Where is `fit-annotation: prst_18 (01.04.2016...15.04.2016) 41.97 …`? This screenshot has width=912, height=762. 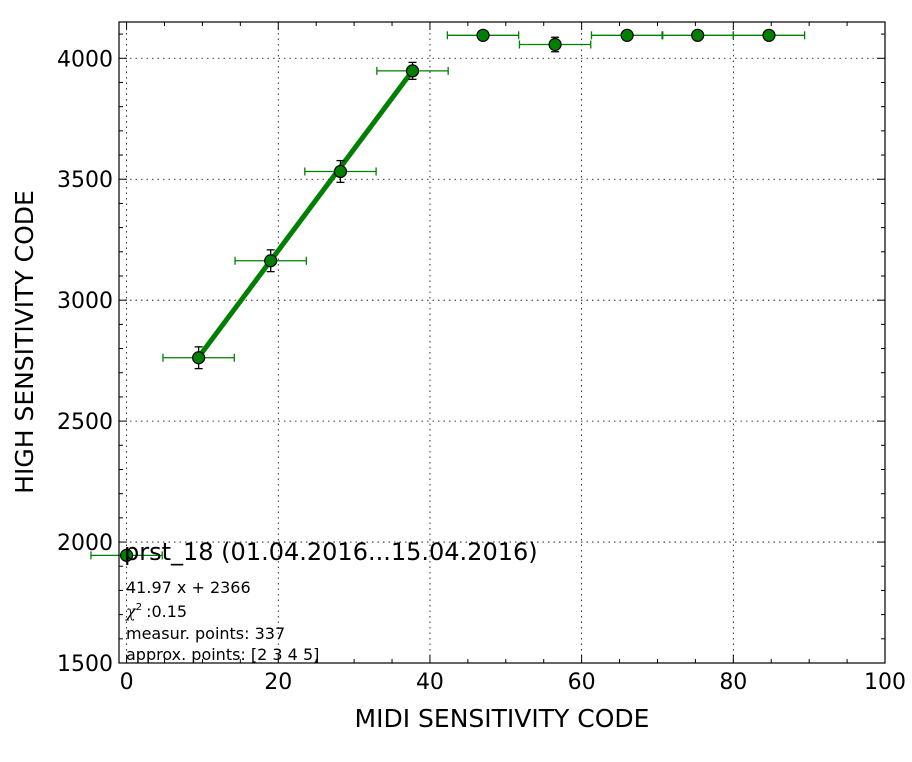
fit-annotation: prst_18 (01.04.2016...15.04.2016) 41.97 … is located at coordinates (331, 601).